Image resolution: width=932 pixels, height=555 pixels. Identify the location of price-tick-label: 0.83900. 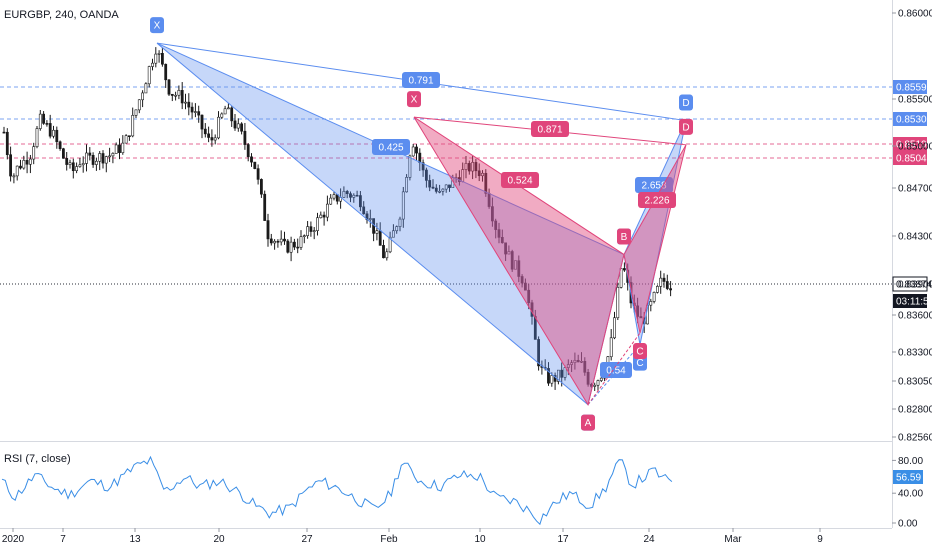
(915, 285).